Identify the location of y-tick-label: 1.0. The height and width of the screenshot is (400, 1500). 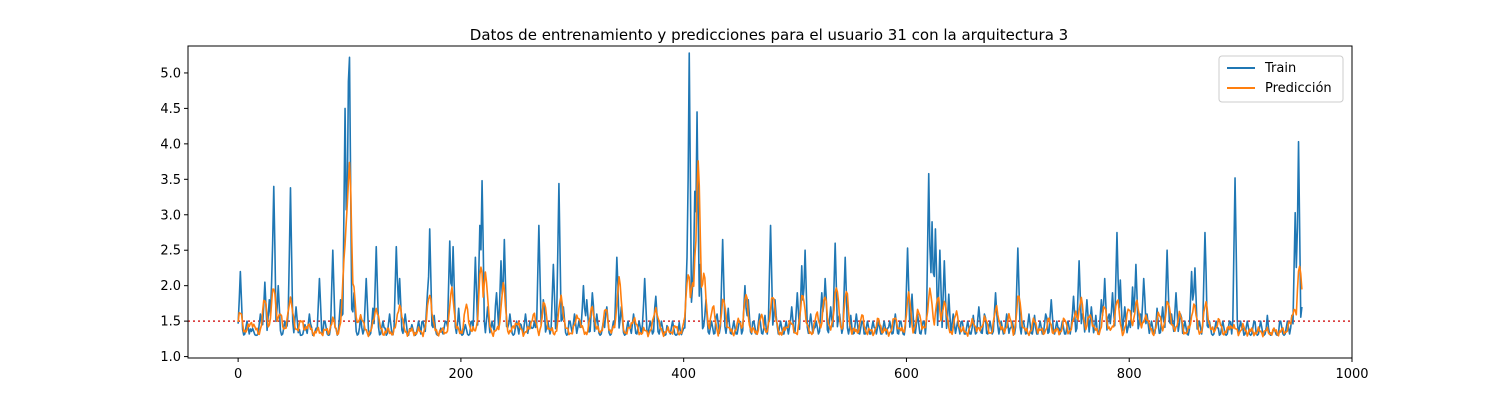
(170, 357).